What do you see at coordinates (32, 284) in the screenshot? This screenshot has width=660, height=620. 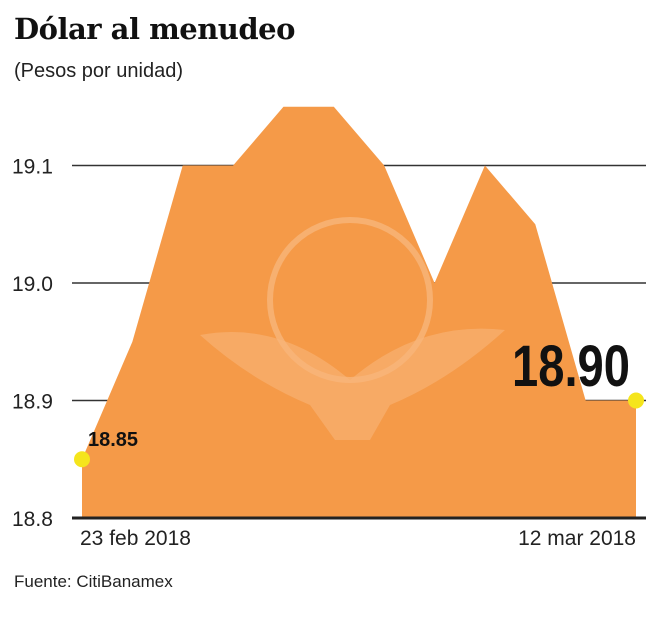 I see `y-tick-label: 19.0` at bounding box center [32, 284].